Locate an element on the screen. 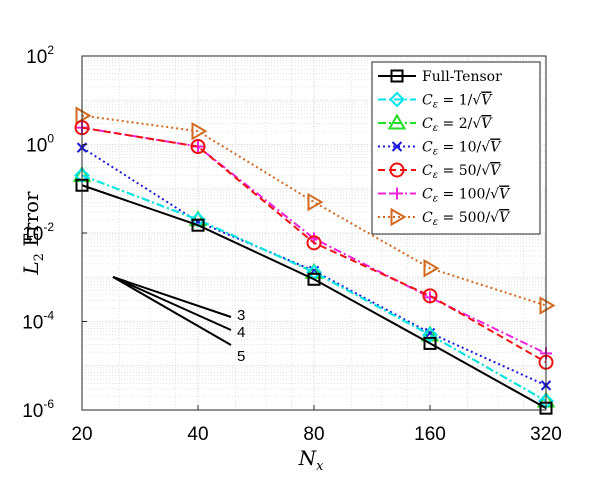 The image size is (598, 488). legend-entry-1: Cε = 1/√V is located at coordinates (435, 101).